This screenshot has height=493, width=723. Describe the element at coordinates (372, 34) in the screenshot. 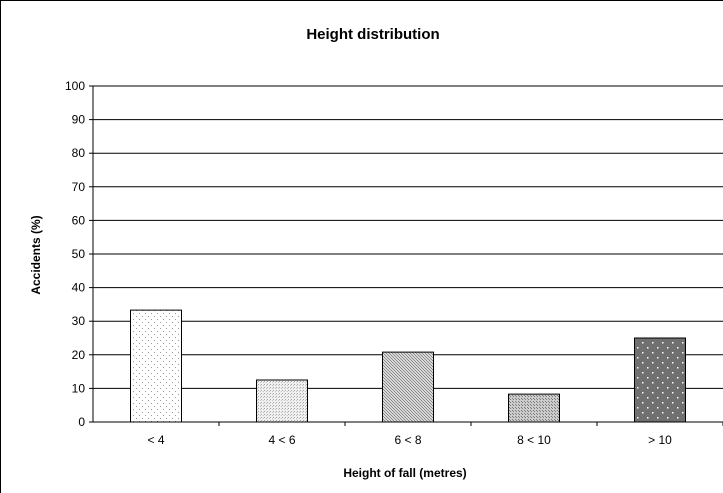

I see `chart-title: Height distribution` at that location.